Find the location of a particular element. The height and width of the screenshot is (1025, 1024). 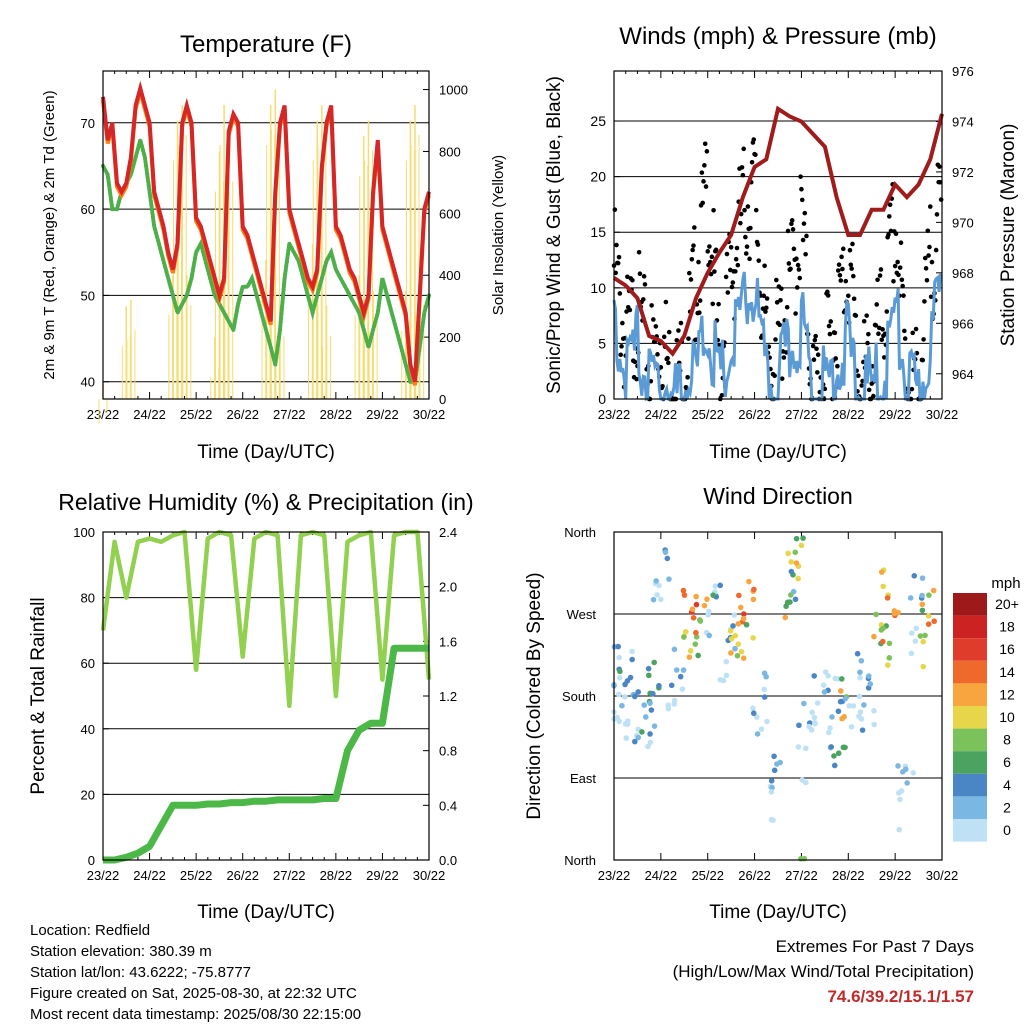

y2-tick-label: 964 is located at coordinates (963, 374).